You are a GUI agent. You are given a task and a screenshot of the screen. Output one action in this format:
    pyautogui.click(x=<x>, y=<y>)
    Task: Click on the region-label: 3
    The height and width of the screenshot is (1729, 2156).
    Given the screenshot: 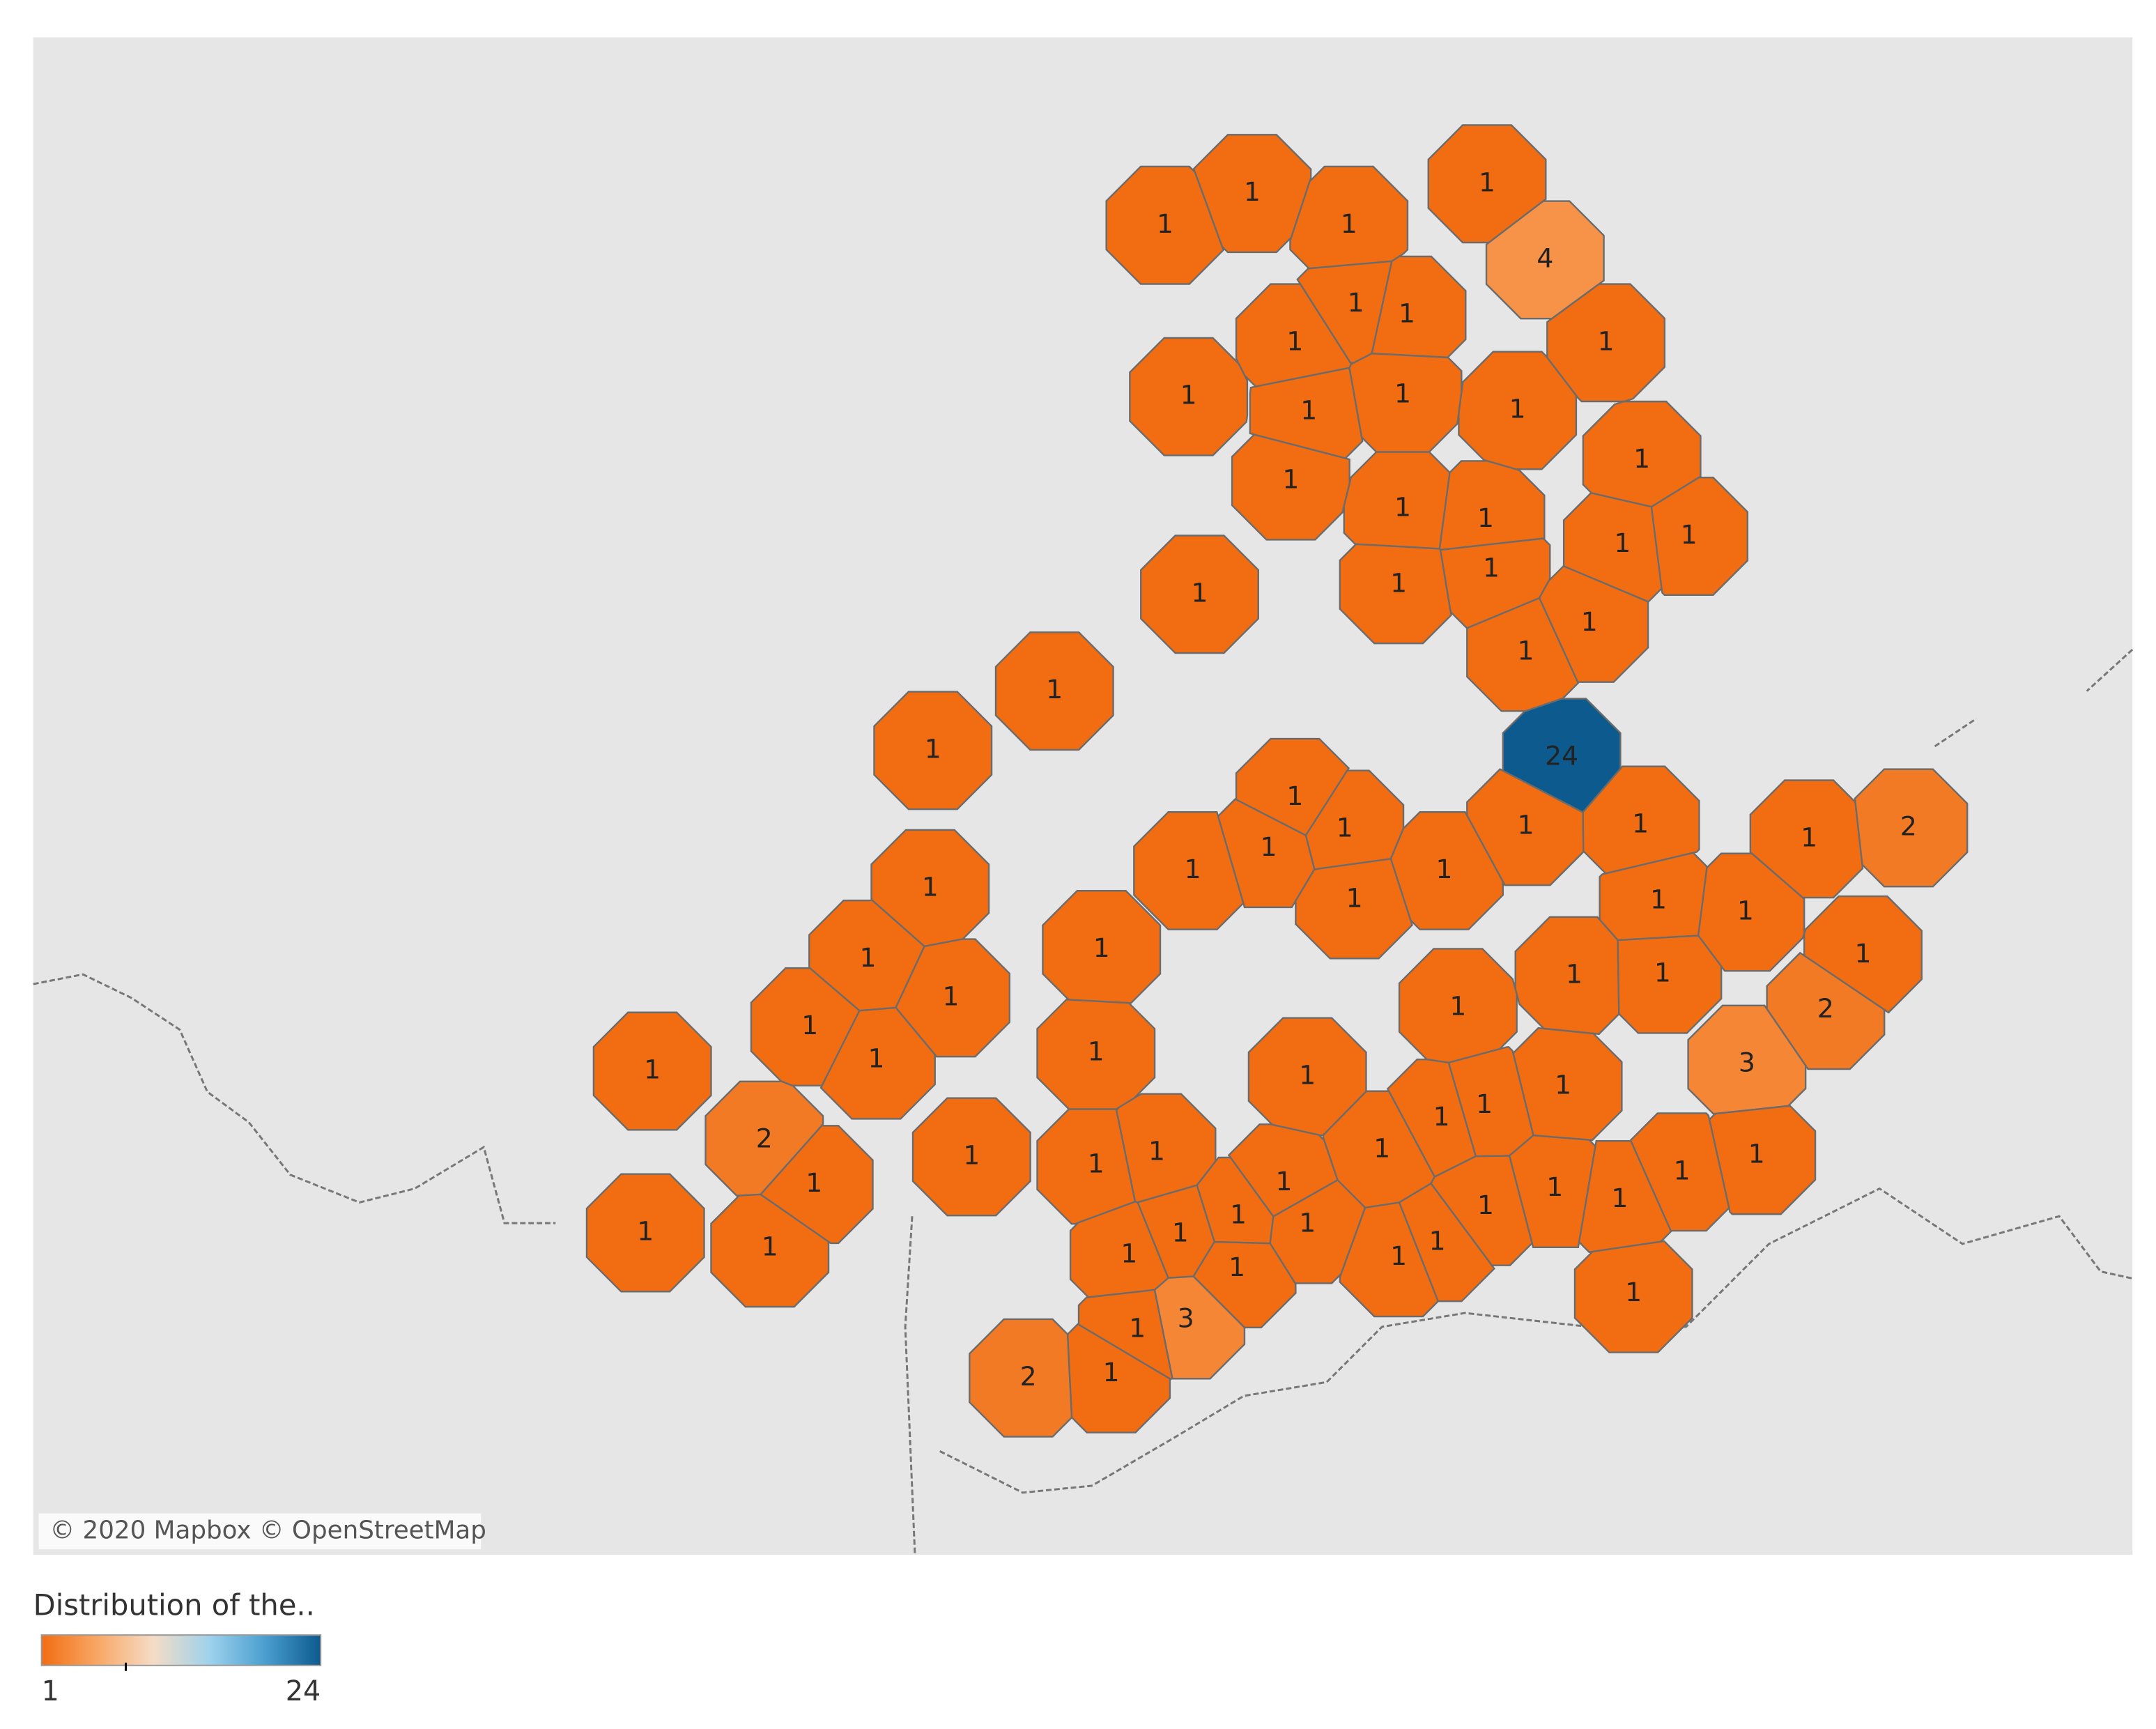 What is the action you would take?
    pyautogui.click(x=1186, y=1317)
    